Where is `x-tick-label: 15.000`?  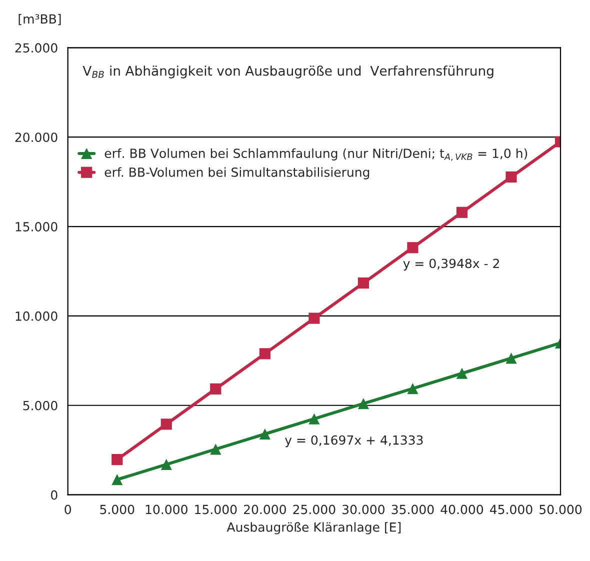
x-tick-label: 15.000 is located at coordinates (216, 509).